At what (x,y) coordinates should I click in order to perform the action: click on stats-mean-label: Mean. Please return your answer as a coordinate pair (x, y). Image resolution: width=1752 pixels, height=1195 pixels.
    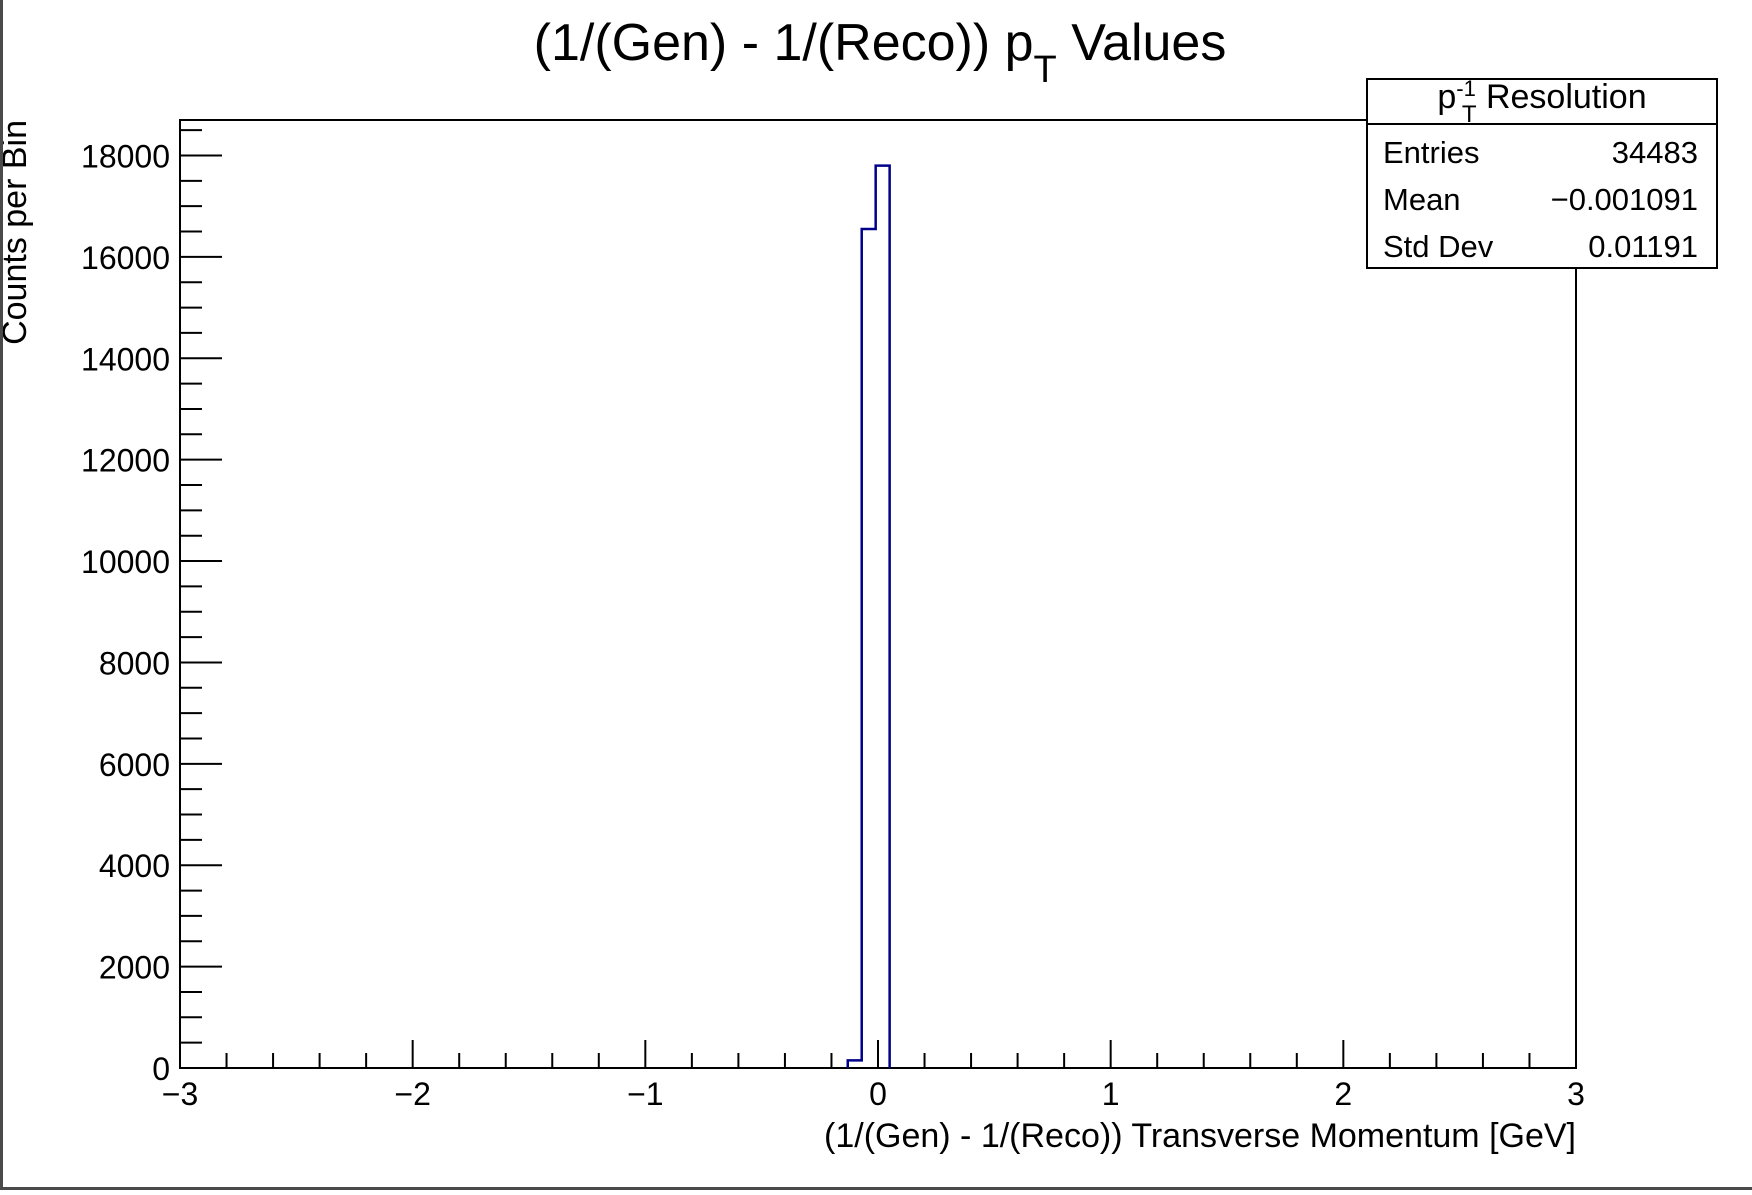
    Looking at the image, I should click on (1422, 199).